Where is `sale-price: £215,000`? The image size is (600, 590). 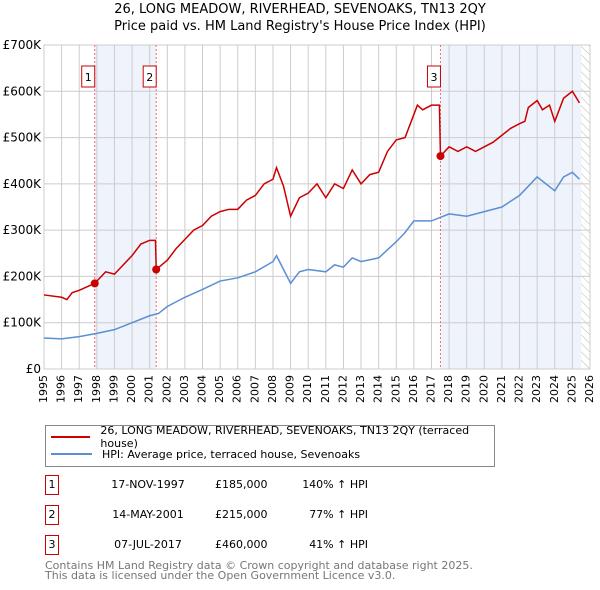 sale-price: £215,000 is located at coordinates (241, 514).